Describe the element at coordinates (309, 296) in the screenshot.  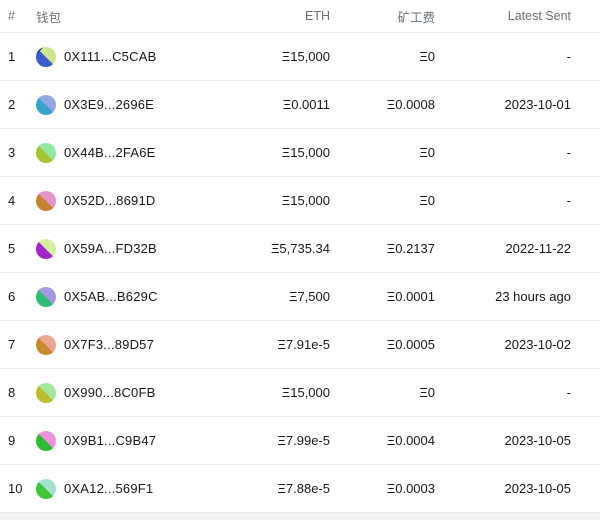
I see `eth-value: Ξ7,500` at that location.